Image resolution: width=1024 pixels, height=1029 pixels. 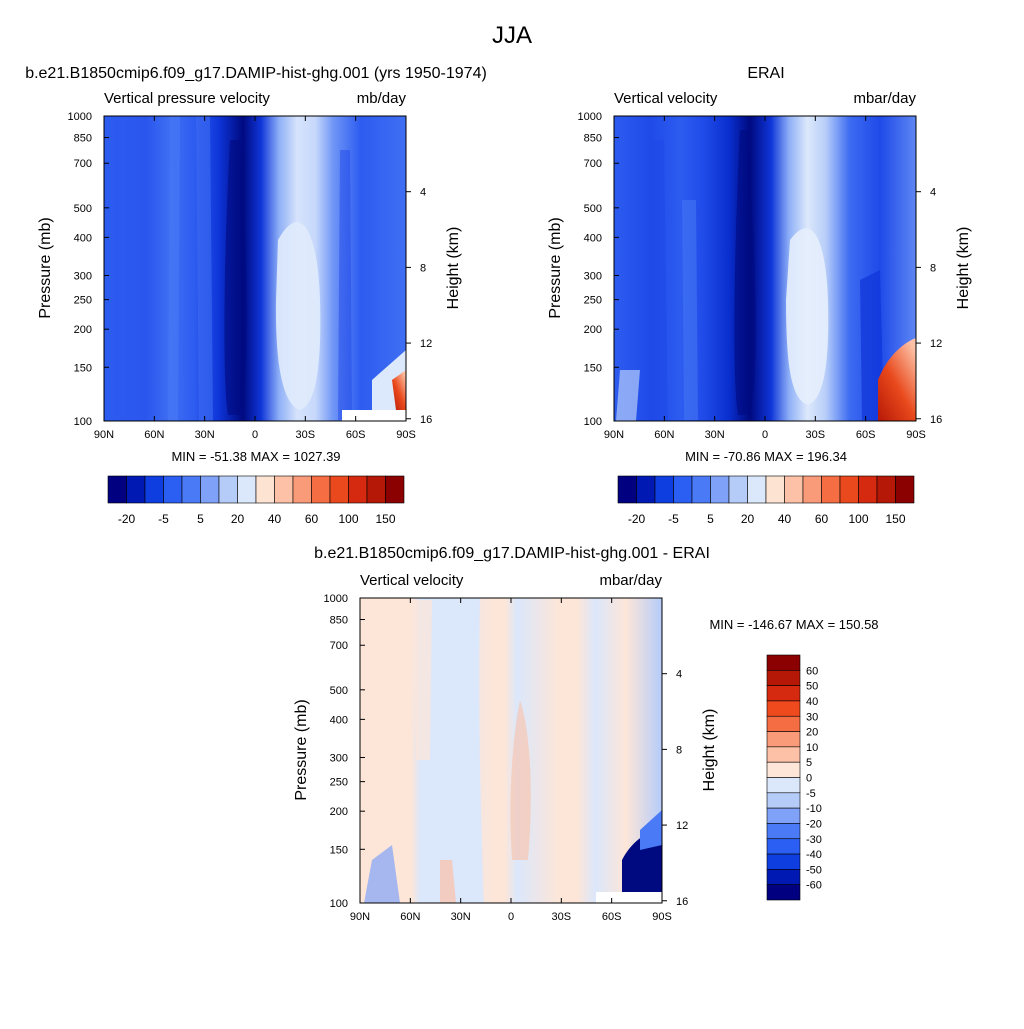 What do you see at coordinates (593, 330) in the screenshot?
I see `y-tick-label: 200` at bounding box center [593, 330].